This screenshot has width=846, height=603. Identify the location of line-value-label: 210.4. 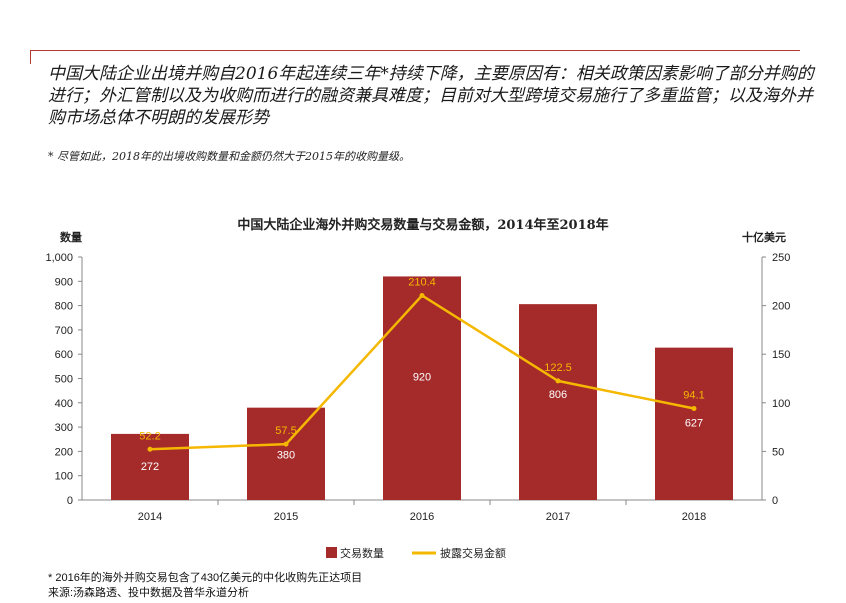
(422, 282).